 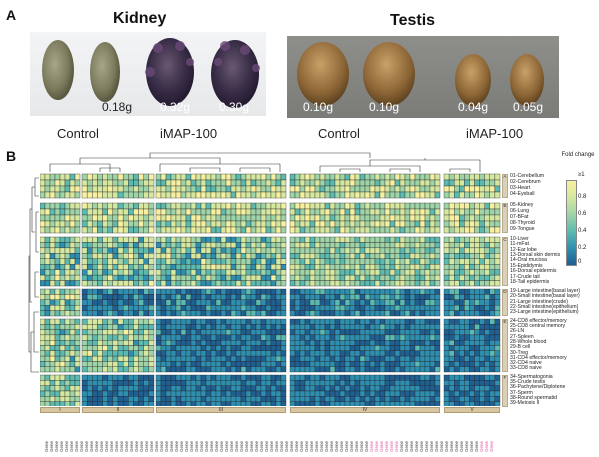 I want to click on cluster-bar-iv: IV, so click(x=365, y=410).